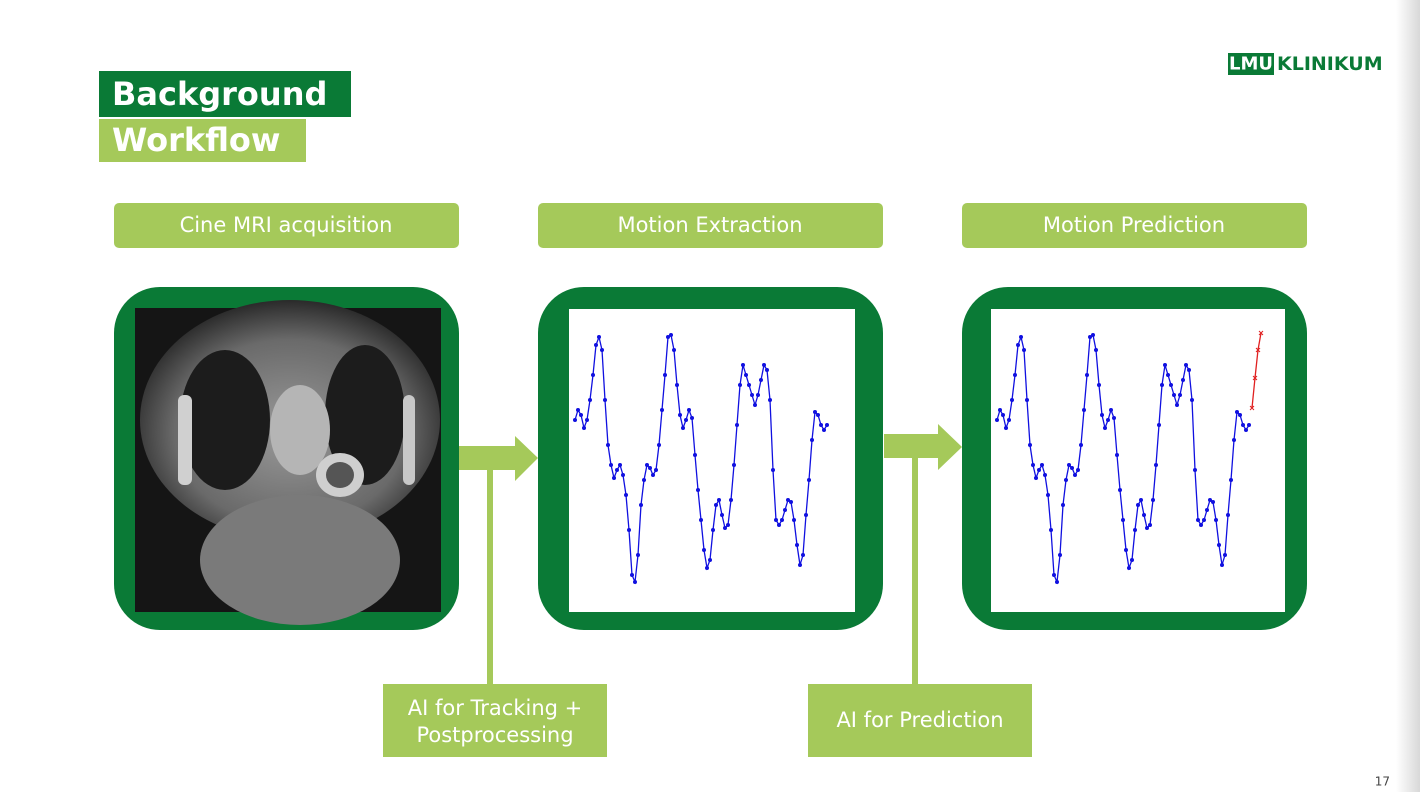 The height and width of the screenshot is (792, 1420). Describe the element at coordinates (196, 140) in the screenshot. I see `subtitle: Workflow` at that location.